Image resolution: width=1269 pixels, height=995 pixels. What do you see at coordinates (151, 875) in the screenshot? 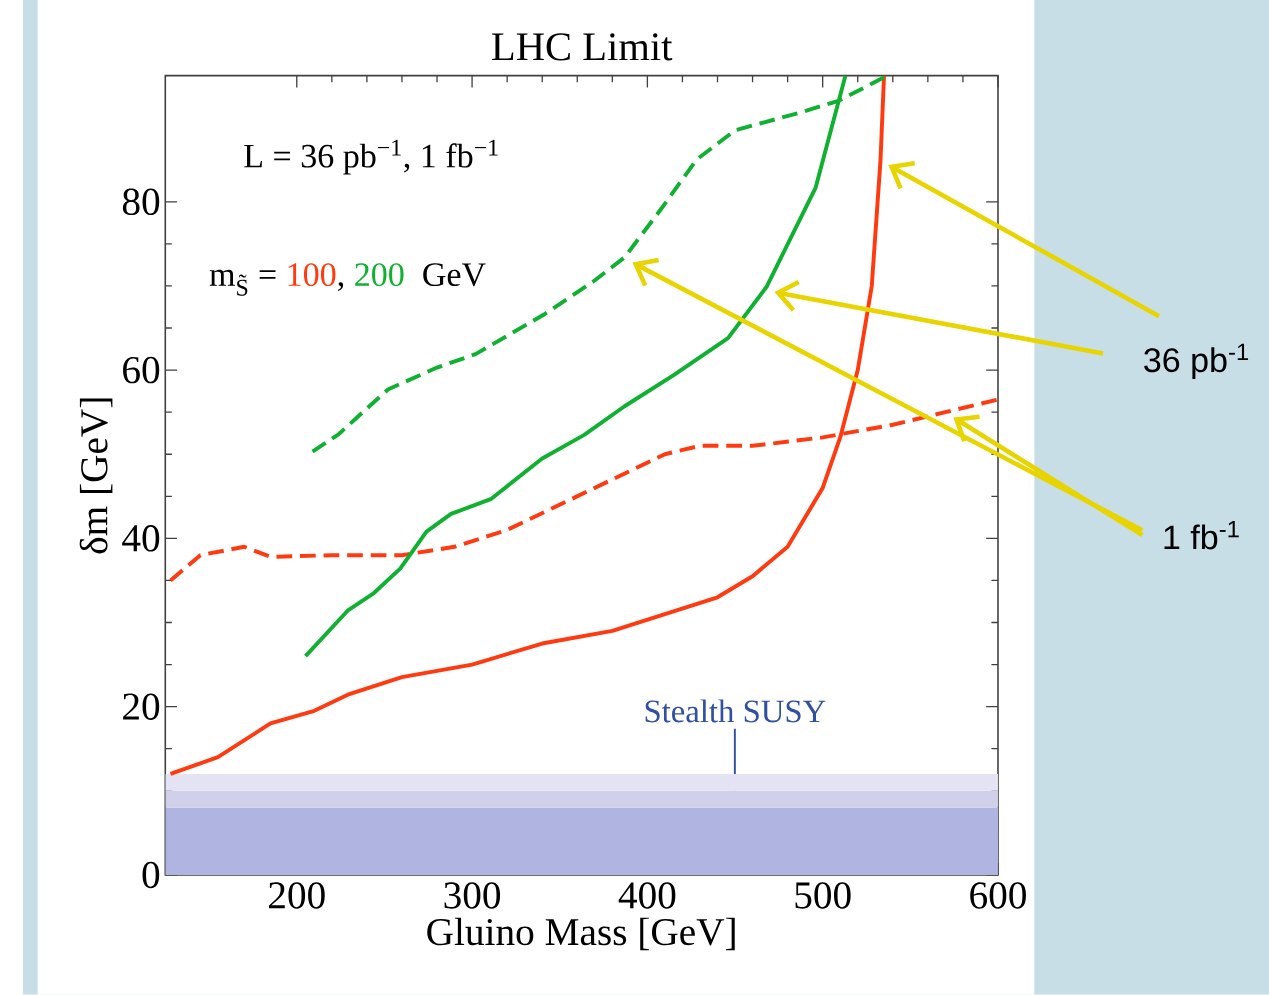
I see `y-tick-label: 0` at bounding box center [151, 875].